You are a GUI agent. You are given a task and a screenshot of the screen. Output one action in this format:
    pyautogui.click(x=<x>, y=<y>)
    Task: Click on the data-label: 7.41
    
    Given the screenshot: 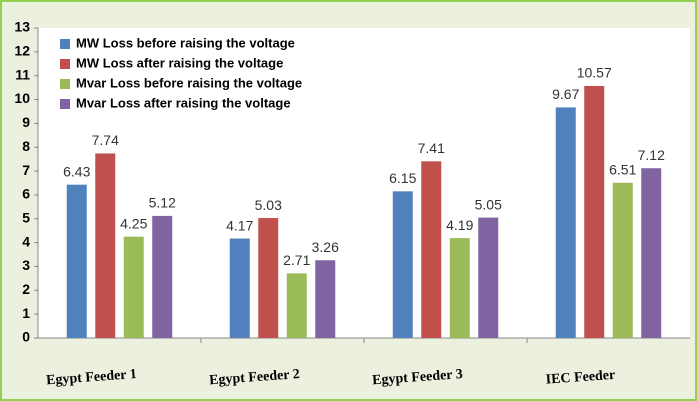 What is the action you would take?
    pyautogui.click(x=431, y=148)
    